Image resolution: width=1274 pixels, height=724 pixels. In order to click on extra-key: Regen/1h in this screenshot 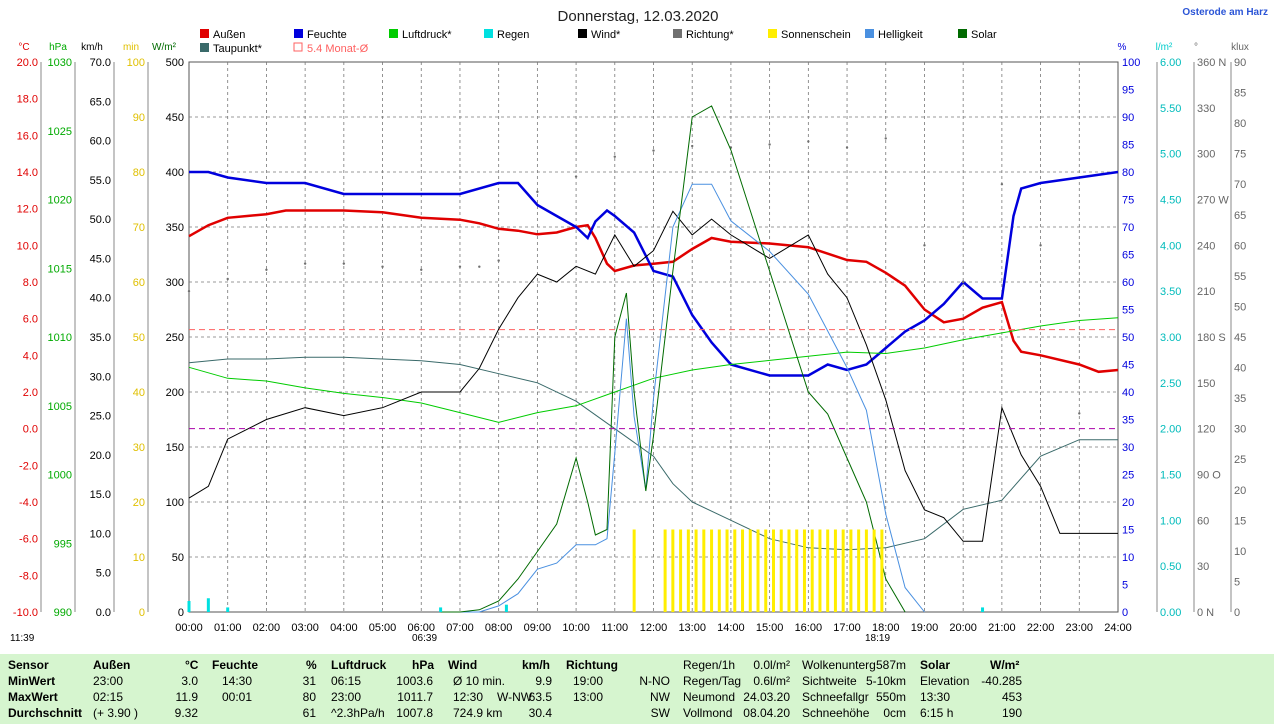, I will do `click(709, 665)`.